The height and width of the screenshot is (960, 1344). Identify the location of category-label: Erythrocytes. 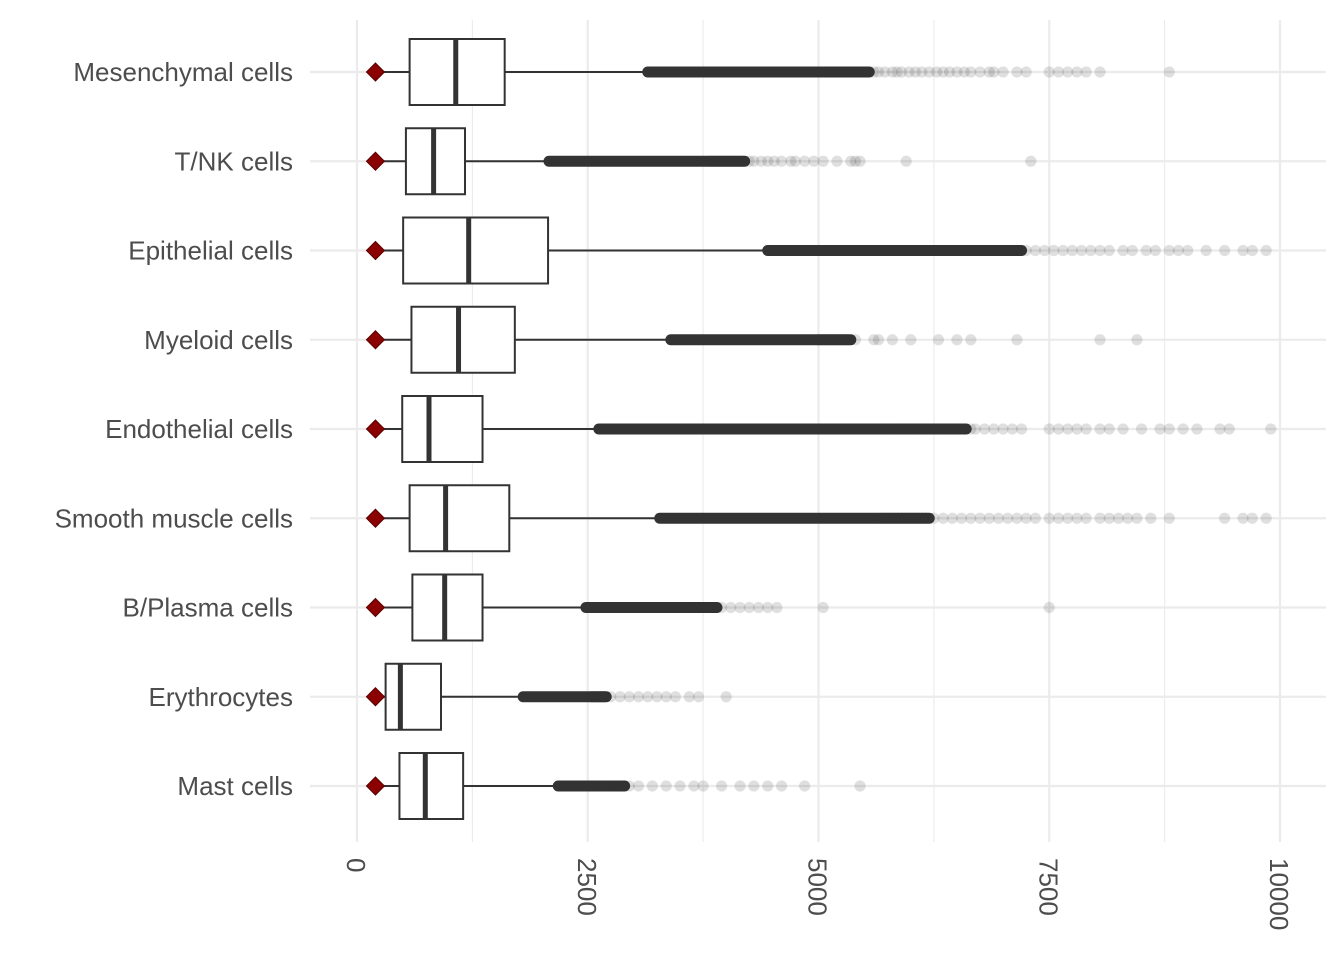
(221, 697).